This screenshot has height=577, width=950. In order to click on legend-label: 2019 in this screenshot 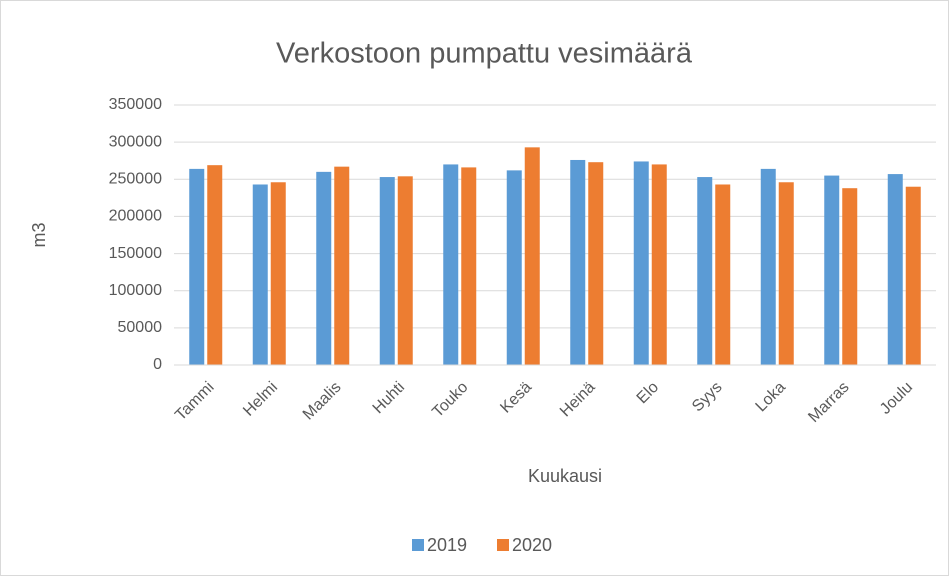, I will do `click(447, 545)`.